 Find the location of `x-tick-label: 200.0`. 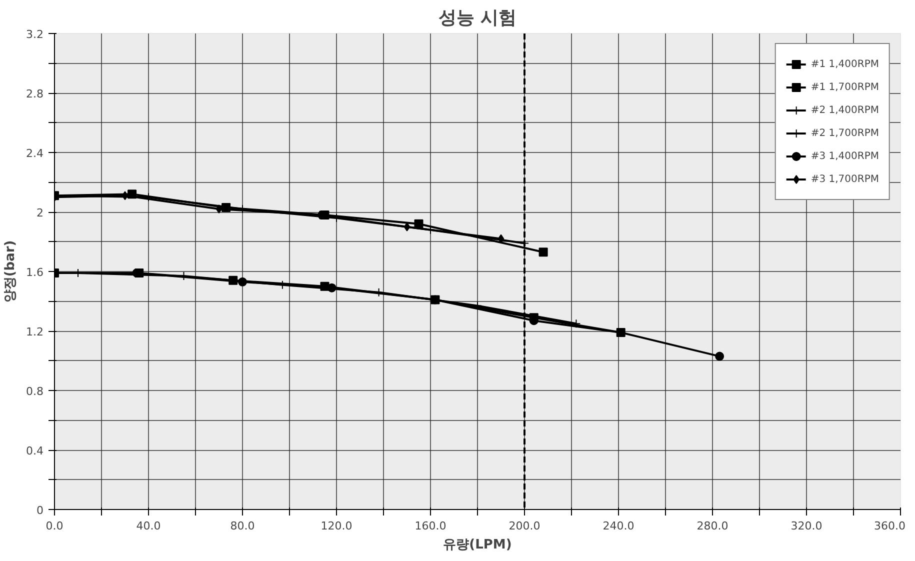

x-tick-label: 200.0 is located at coordinates (524, 526).